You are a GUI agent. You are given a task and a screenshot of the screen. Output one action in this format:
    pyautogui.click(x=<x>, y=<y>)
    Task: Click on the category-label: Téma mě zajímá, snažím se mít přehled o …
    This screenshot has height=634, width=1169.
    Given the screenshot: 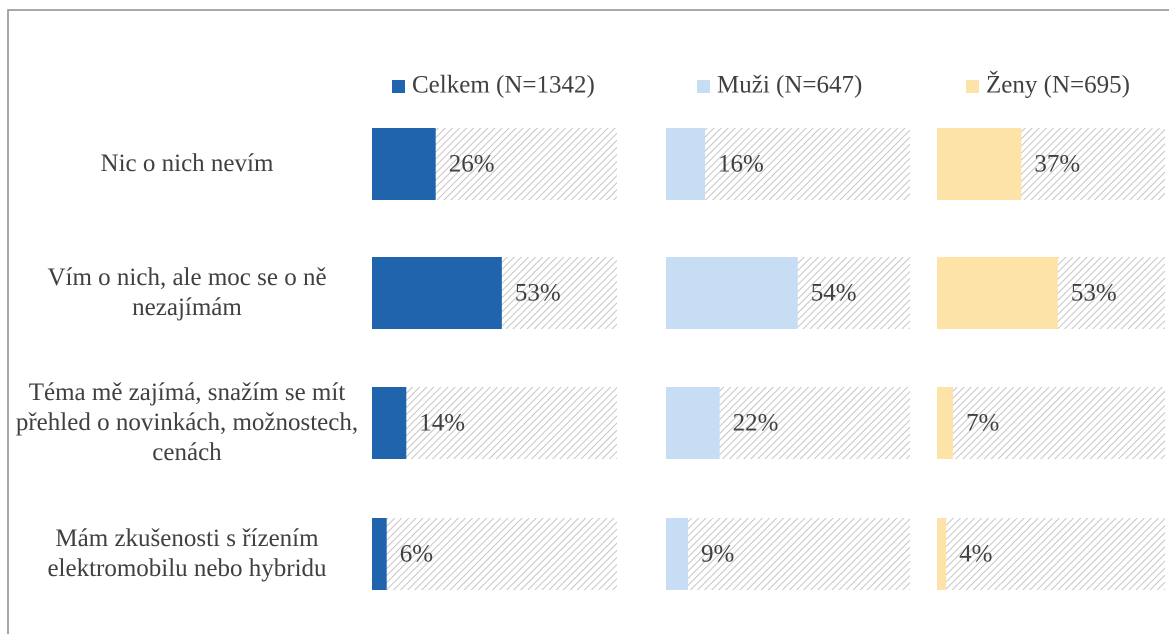 What is the action you would take?
    pyautogui.click(x=187, y=422)
    